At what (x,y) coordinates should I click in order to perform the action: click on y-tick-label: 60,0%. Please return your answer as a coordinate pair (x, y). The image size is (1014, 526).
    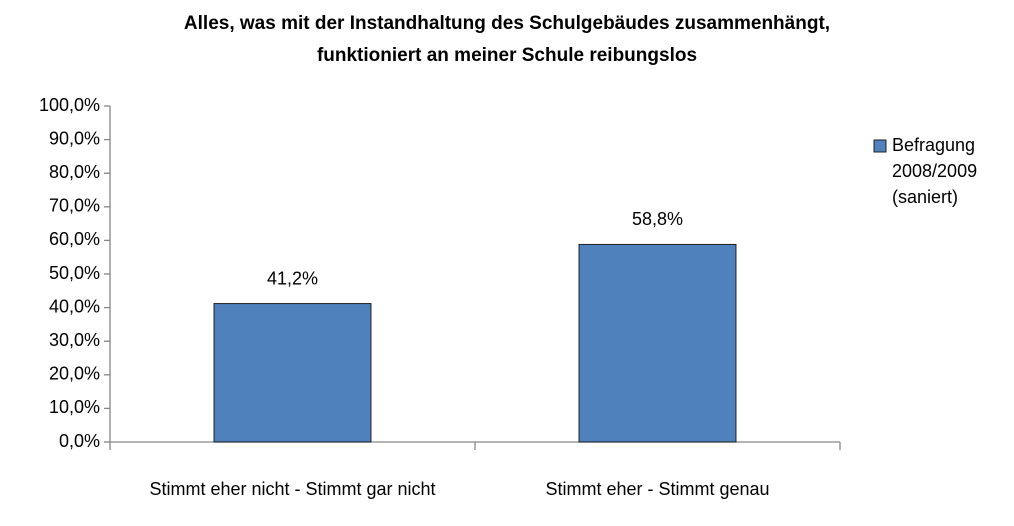
    Looking at the image, I should click on (74, 239).